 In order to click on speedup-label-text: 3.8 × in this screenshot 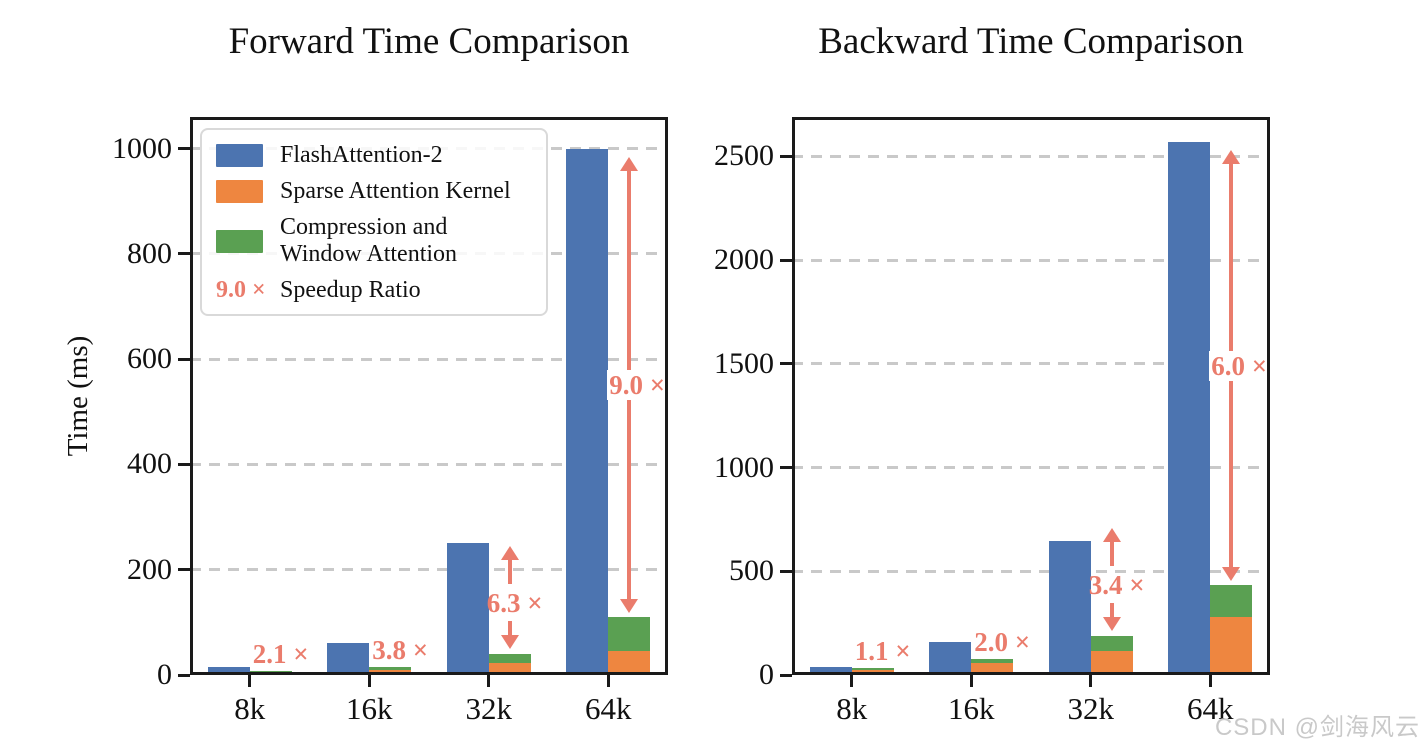, I will do `click(400, 649)`.